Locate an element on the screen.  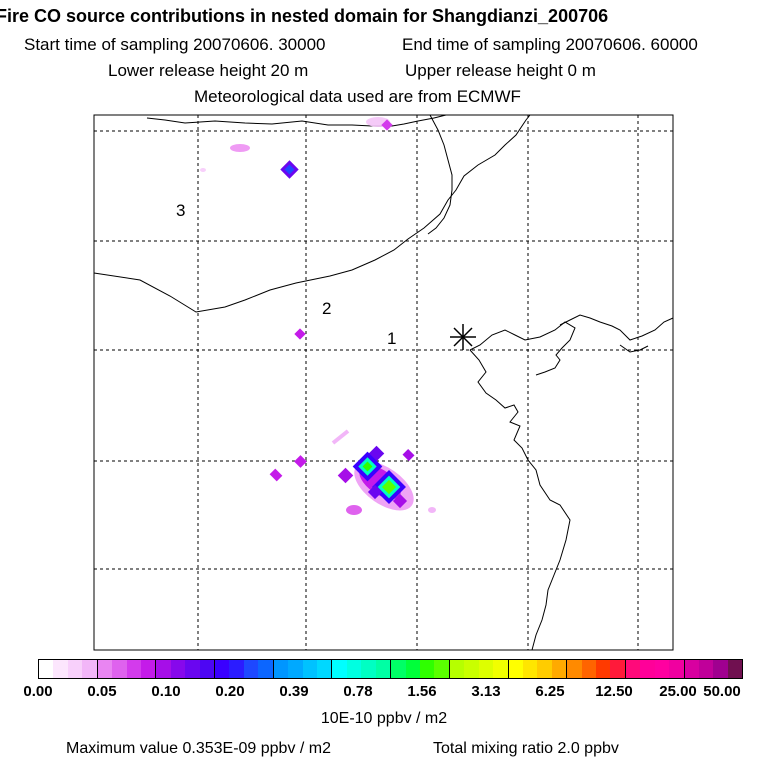
colorbar-tick: 12.50 is located at coordinates (614, 691).